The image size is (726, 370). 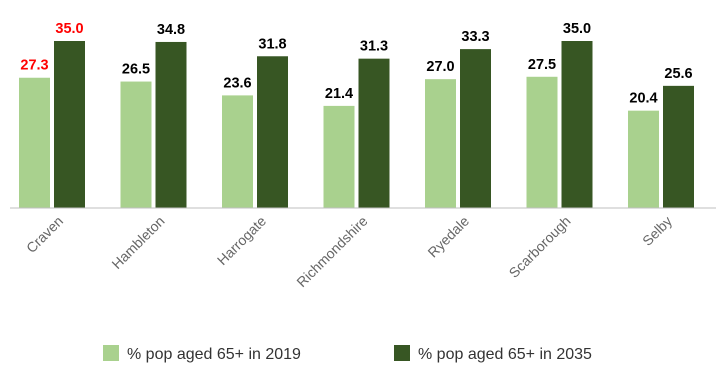 I want to click on legend-item-2035: % pop aged 65+ in 2035, so click(x=493, y=354).